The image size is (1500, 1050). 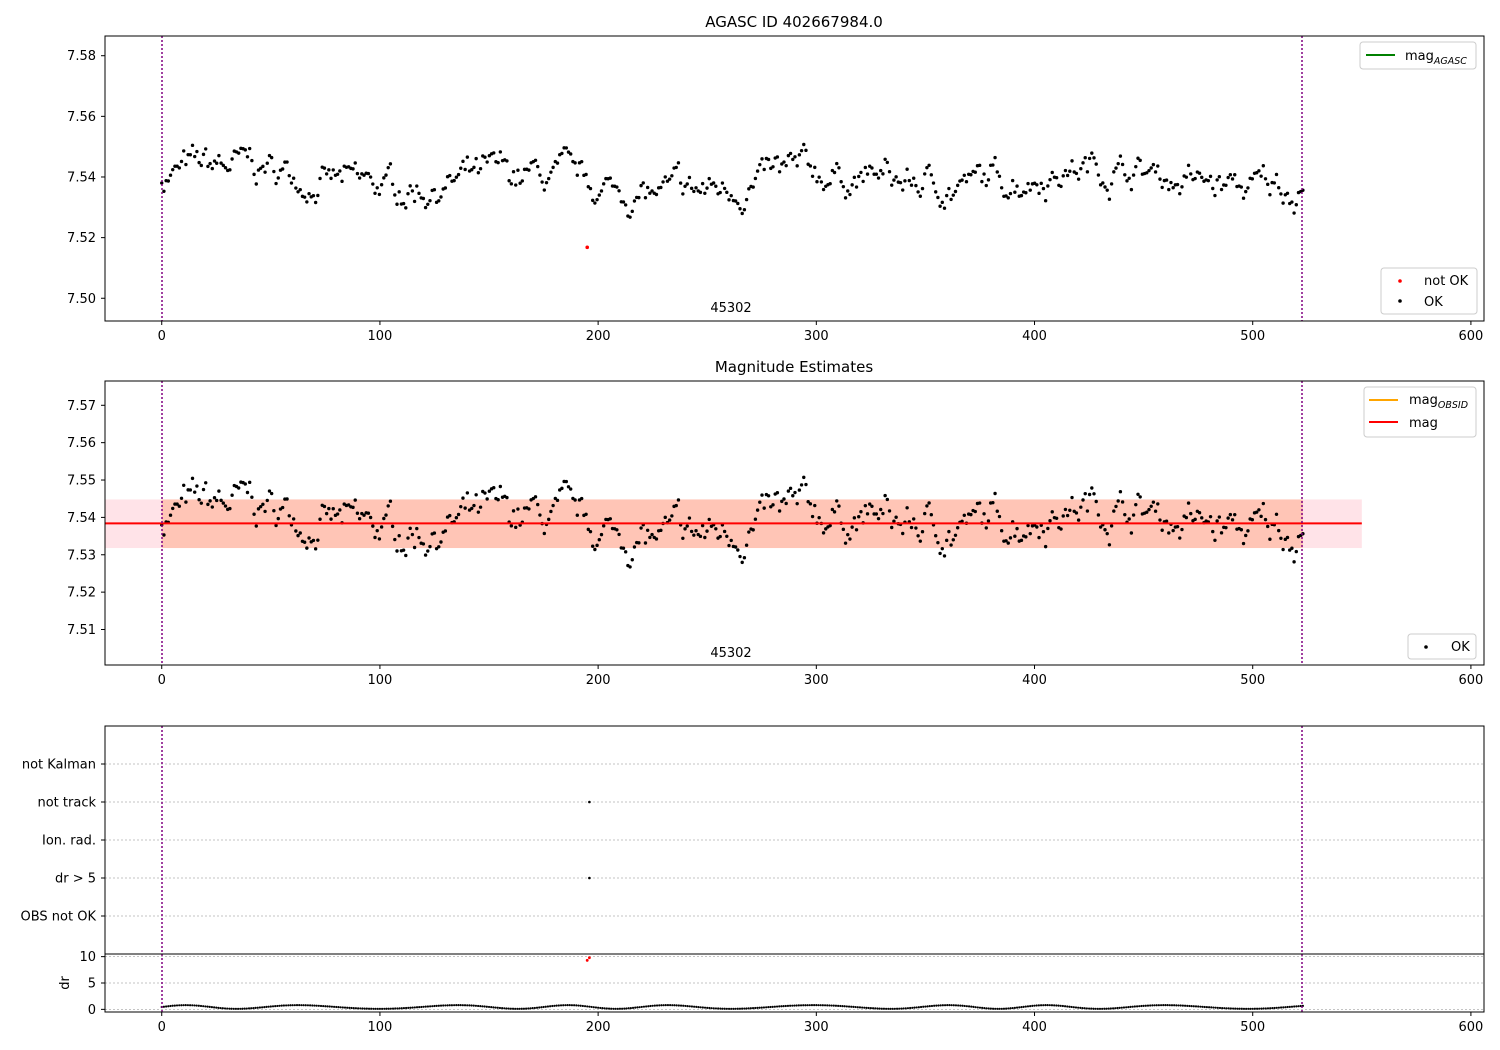 I want to click on legend-marker-ok, so click(x=1400, y=301).